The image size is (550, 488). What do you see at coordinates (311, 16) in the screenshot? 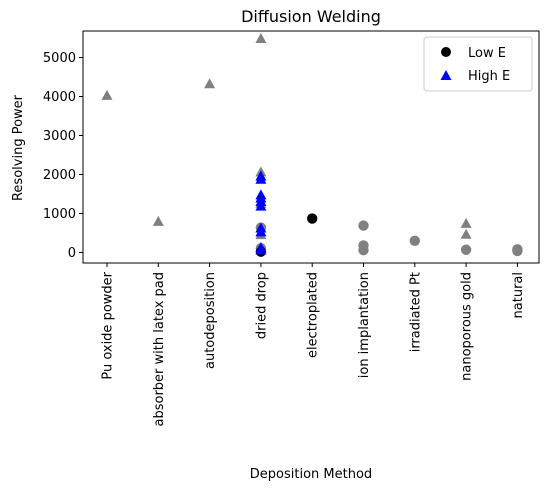
I see `chart-title: Diffusion Welding` at bounding box center [311, 16].